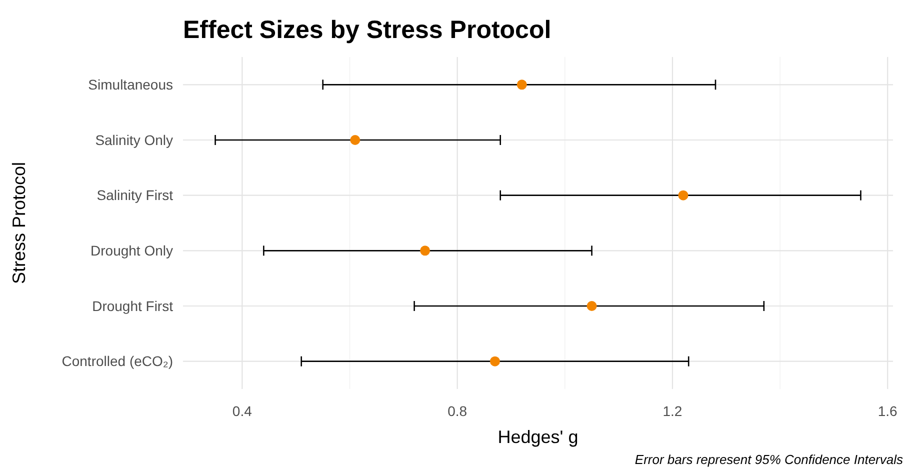 The height and width of the screenshot is (470, 907). Describe the element at coordinates (131, 250) in the screenshot. I see `y-tick-label: Drought Only` at that location.